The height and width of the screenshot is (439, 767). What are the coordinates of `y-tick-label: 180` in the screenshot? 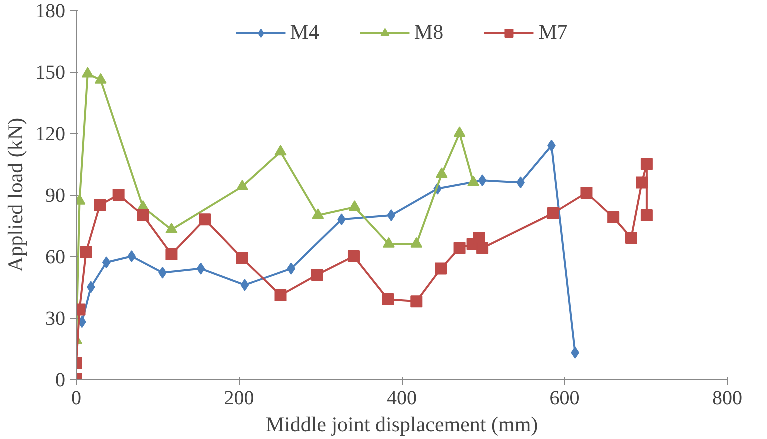 It's located at (51, 11).